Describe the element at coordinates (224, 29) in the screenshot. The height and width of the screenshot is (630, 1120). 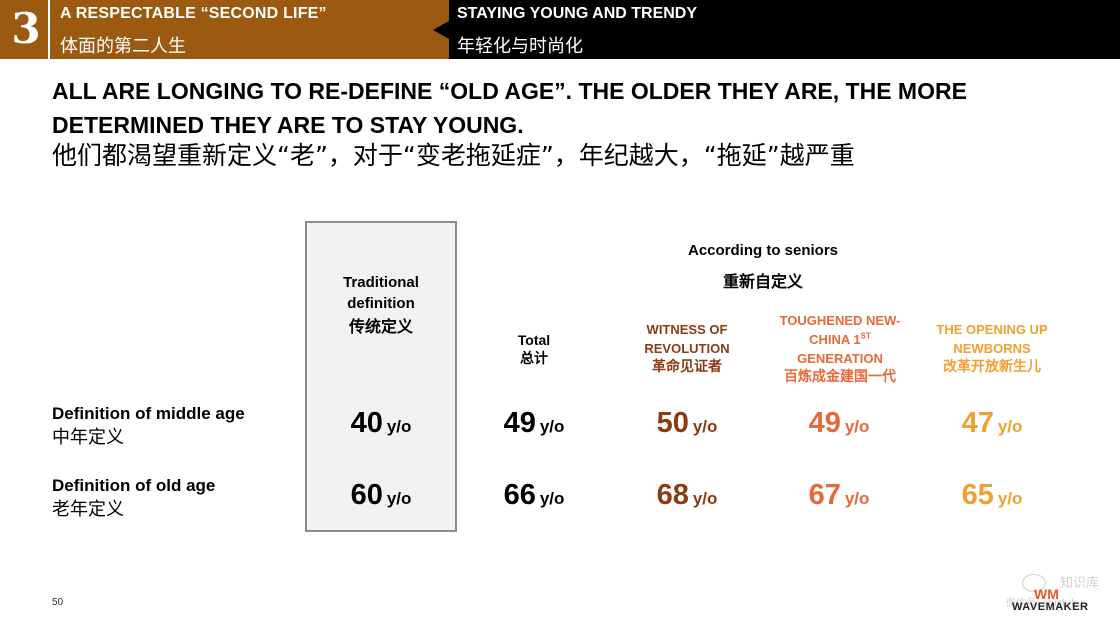
I see `section-header-band` at that location.